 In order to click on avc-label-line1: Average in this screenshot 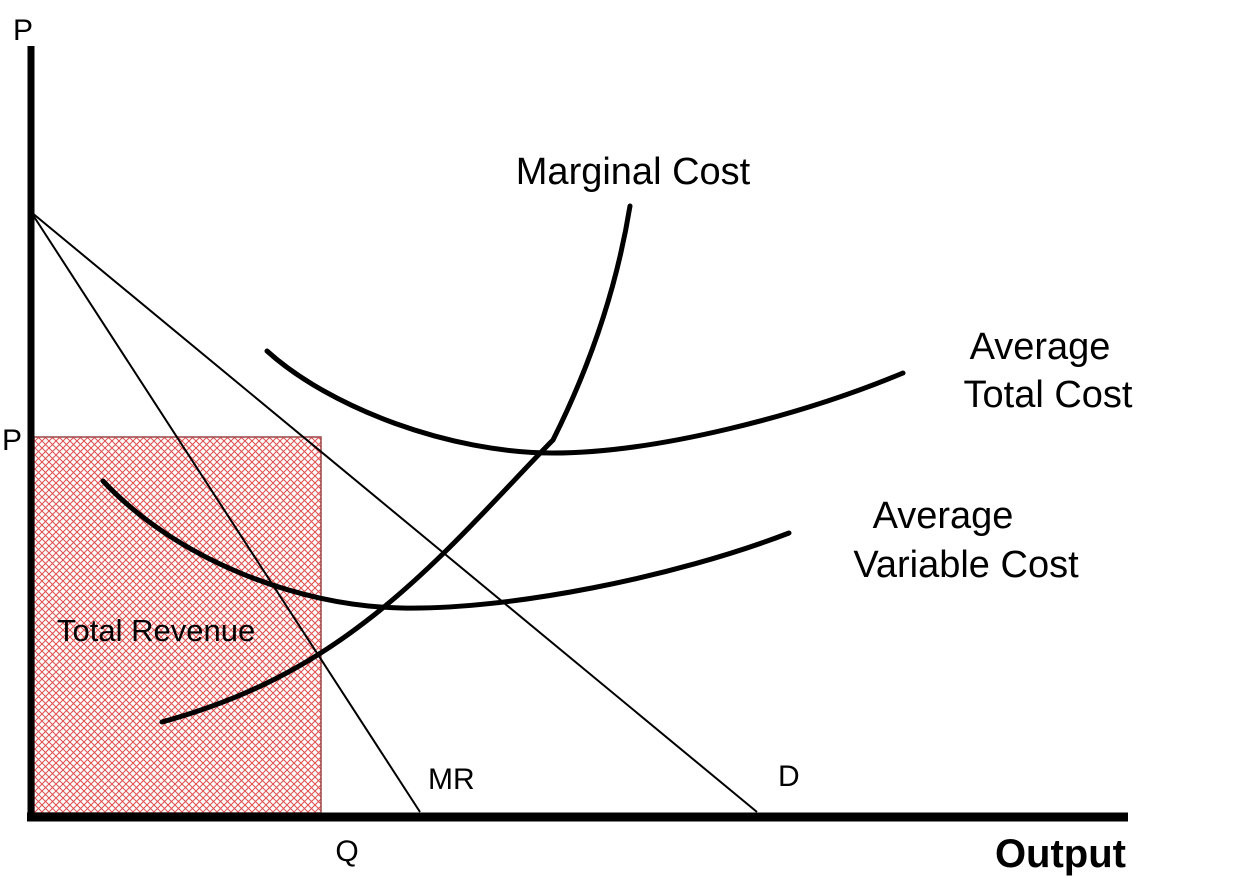, I will do `click(943, 516)`.